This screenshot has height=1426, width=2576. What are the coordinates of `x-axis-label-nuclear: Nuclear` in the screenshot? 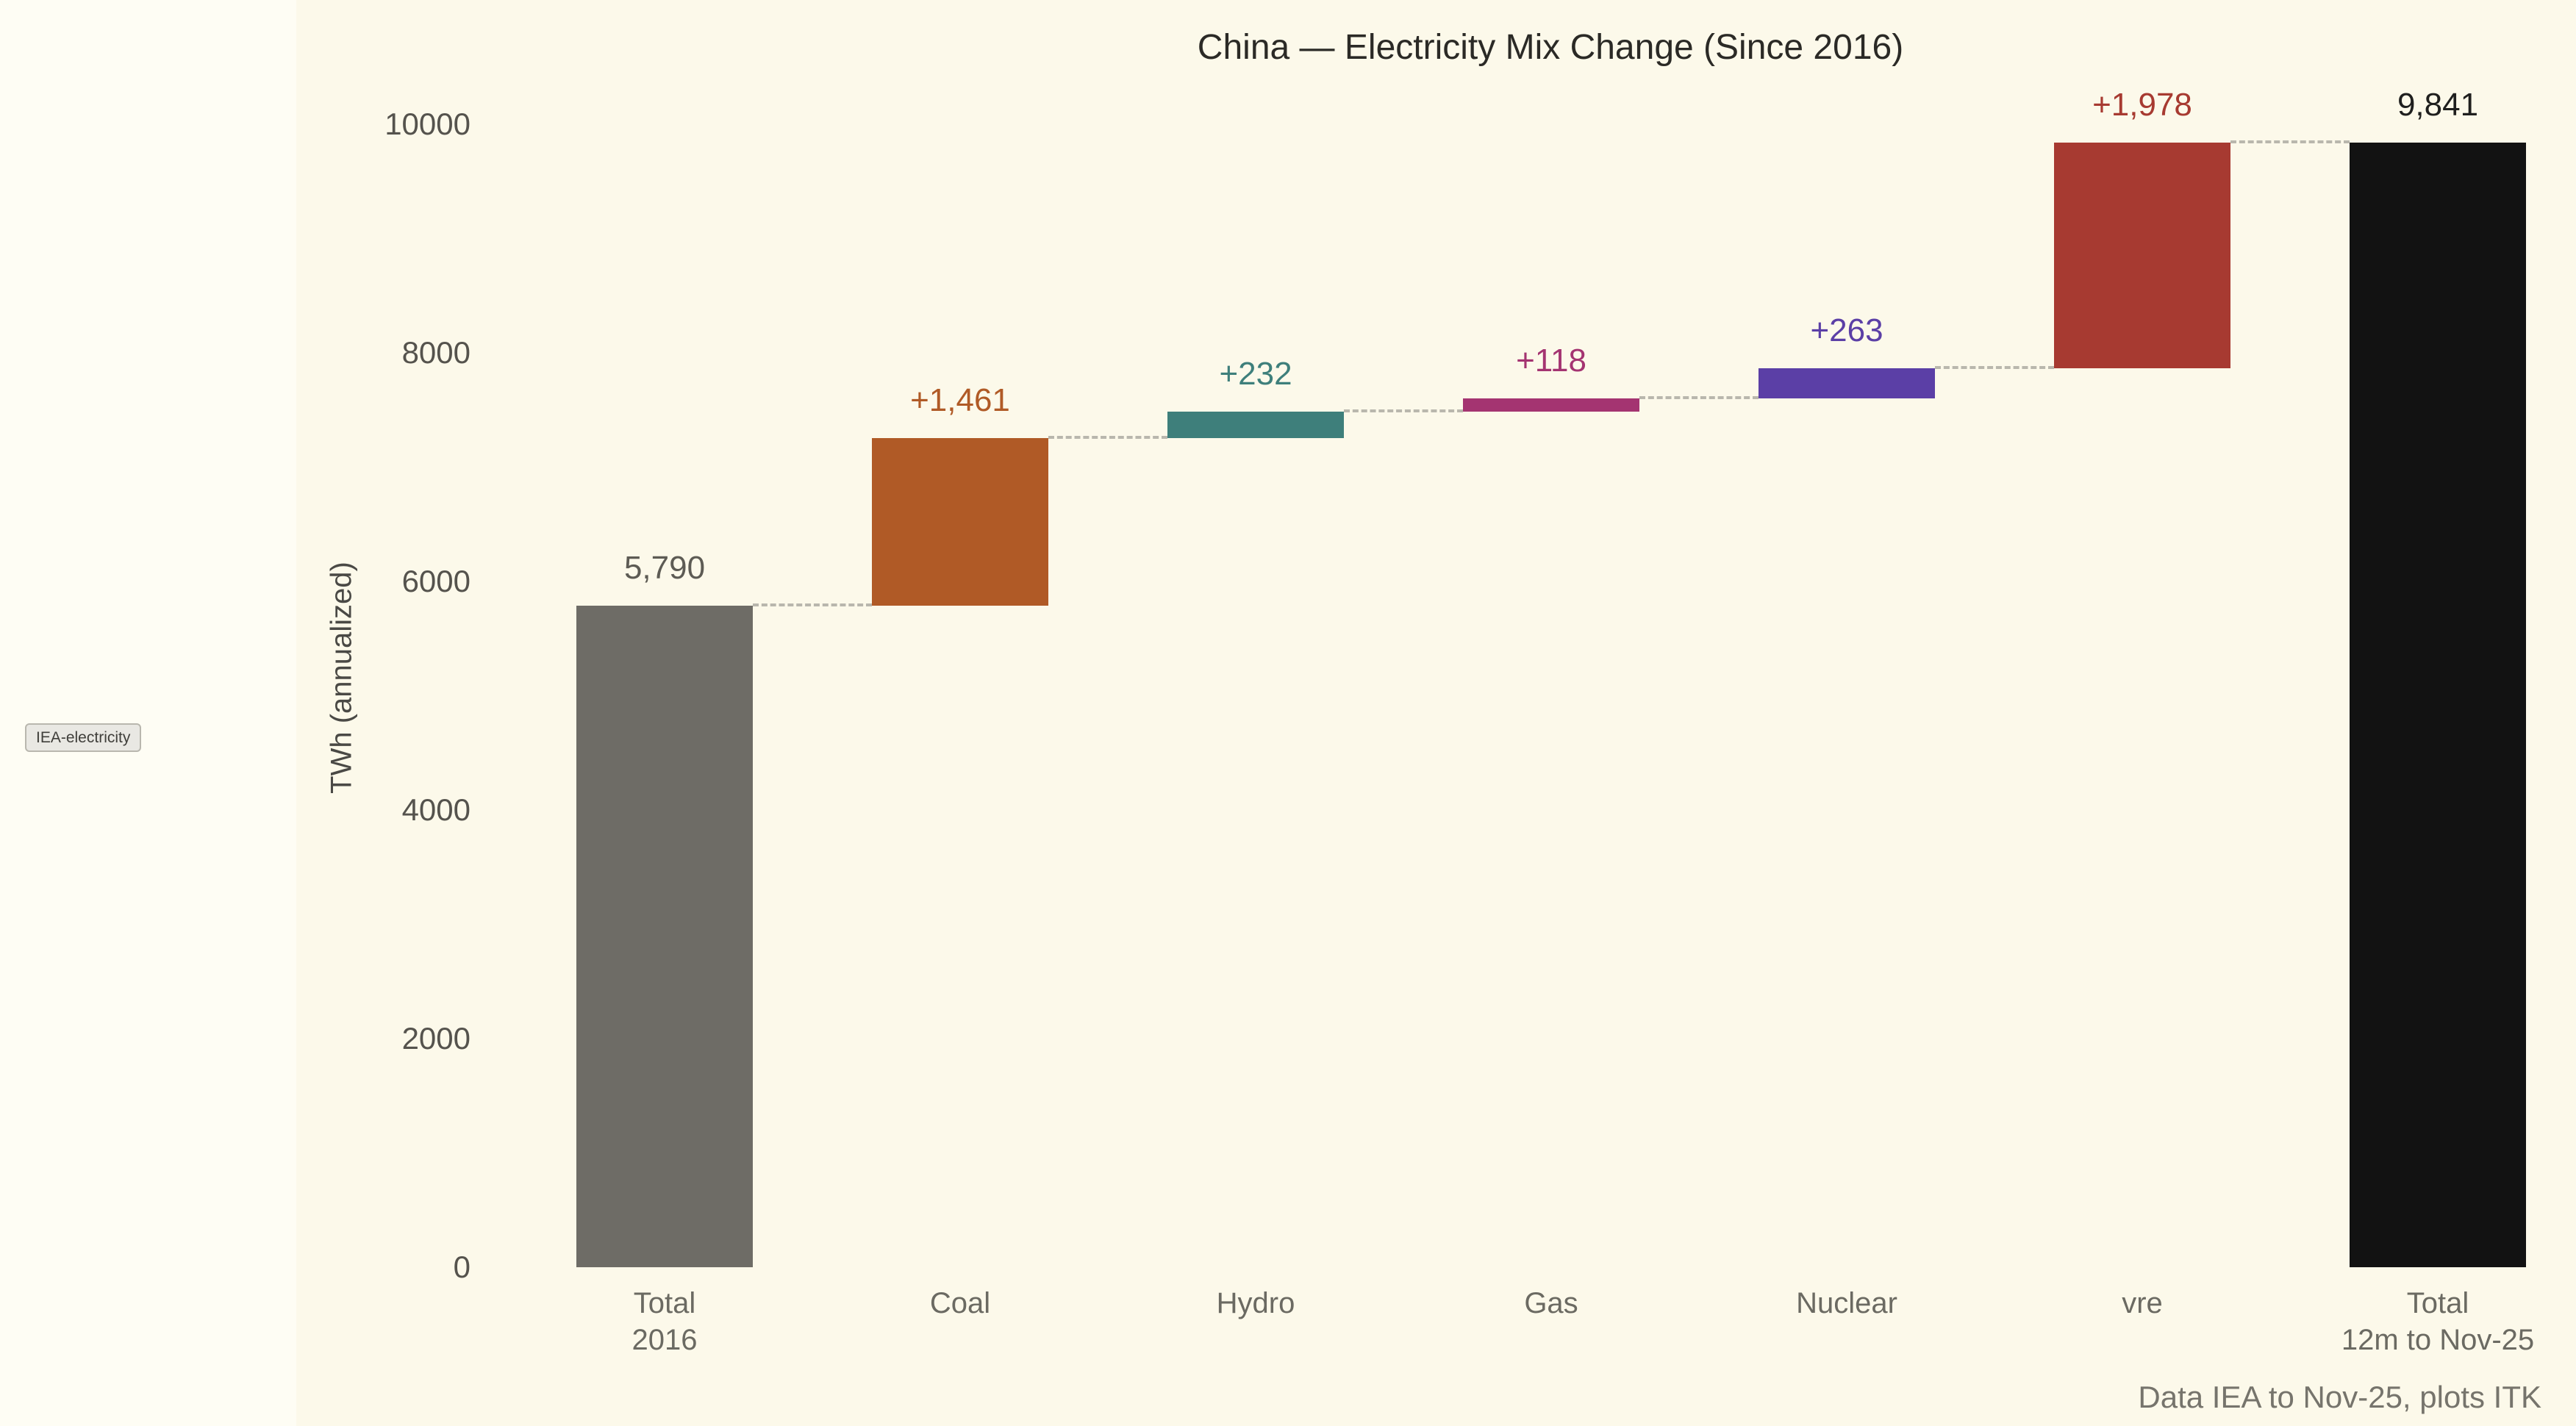 It's located at (1846, 1303).